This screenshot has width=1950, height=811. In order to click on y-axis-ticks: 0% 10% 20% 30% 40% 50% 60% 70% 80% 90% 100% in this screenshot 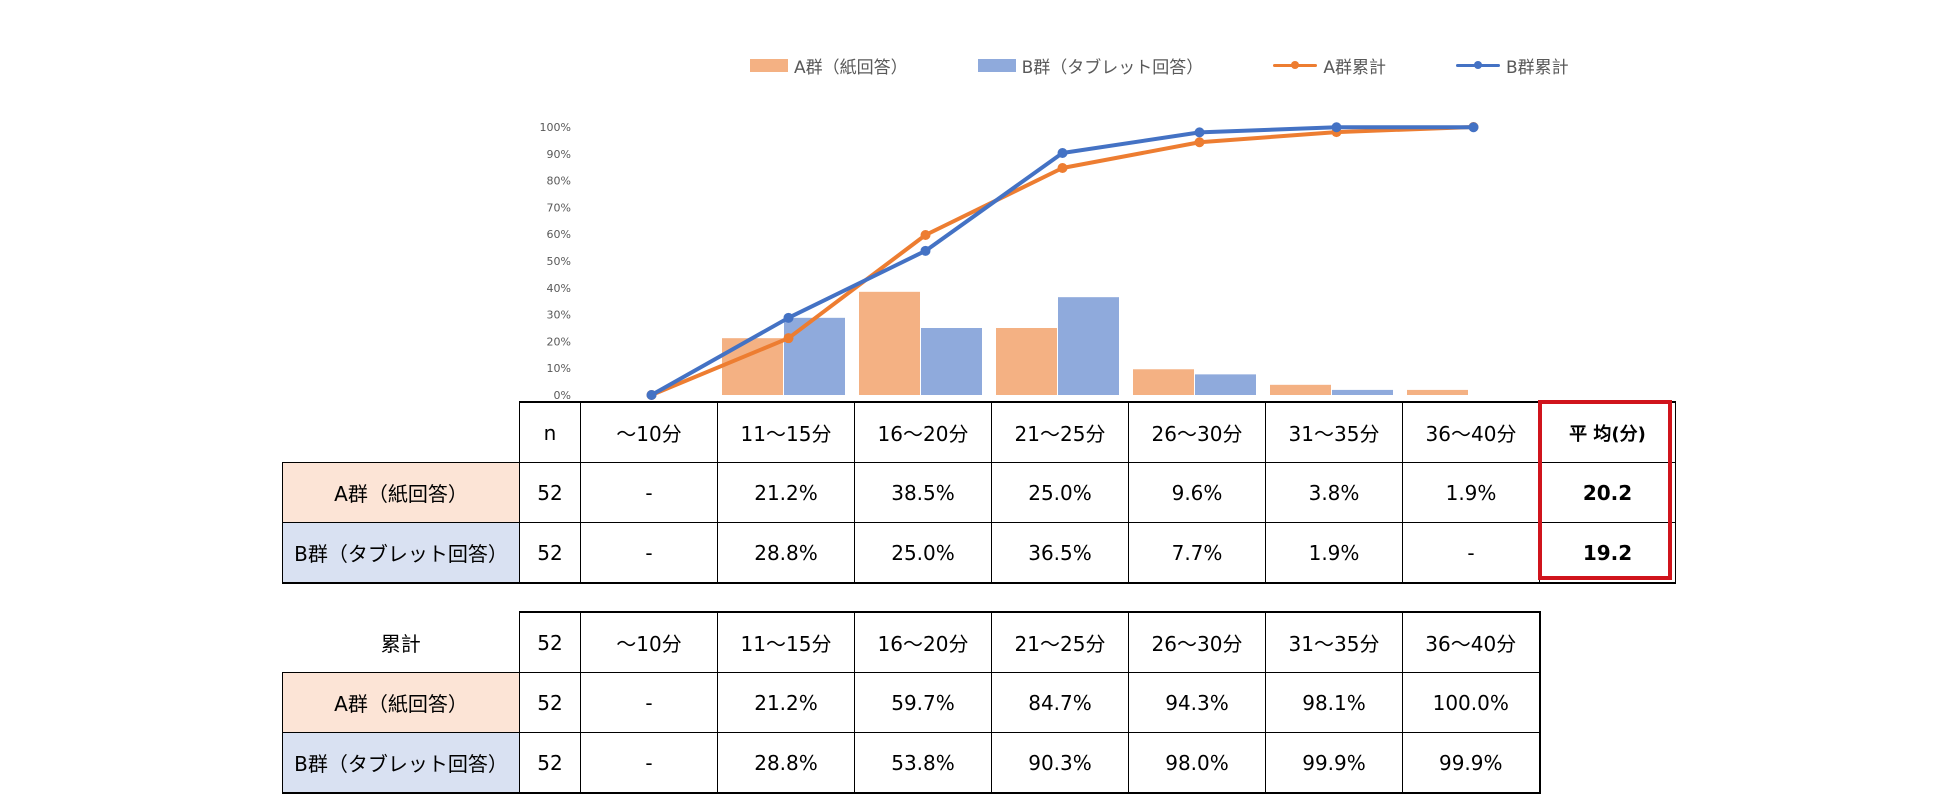, I will do `click(555, 261)`.